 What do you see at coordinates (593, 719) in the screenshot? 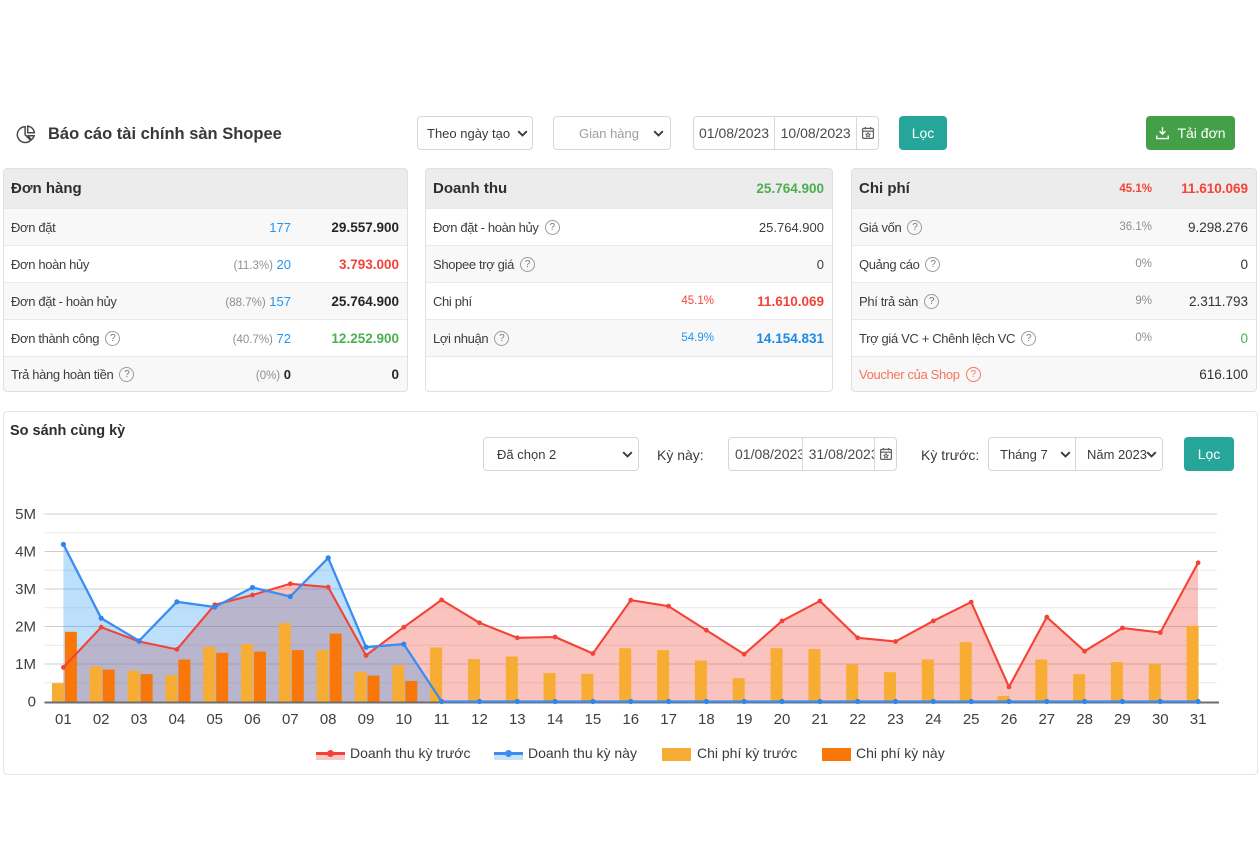
I see `svg-text: 15` at bounding box center [593, 719].